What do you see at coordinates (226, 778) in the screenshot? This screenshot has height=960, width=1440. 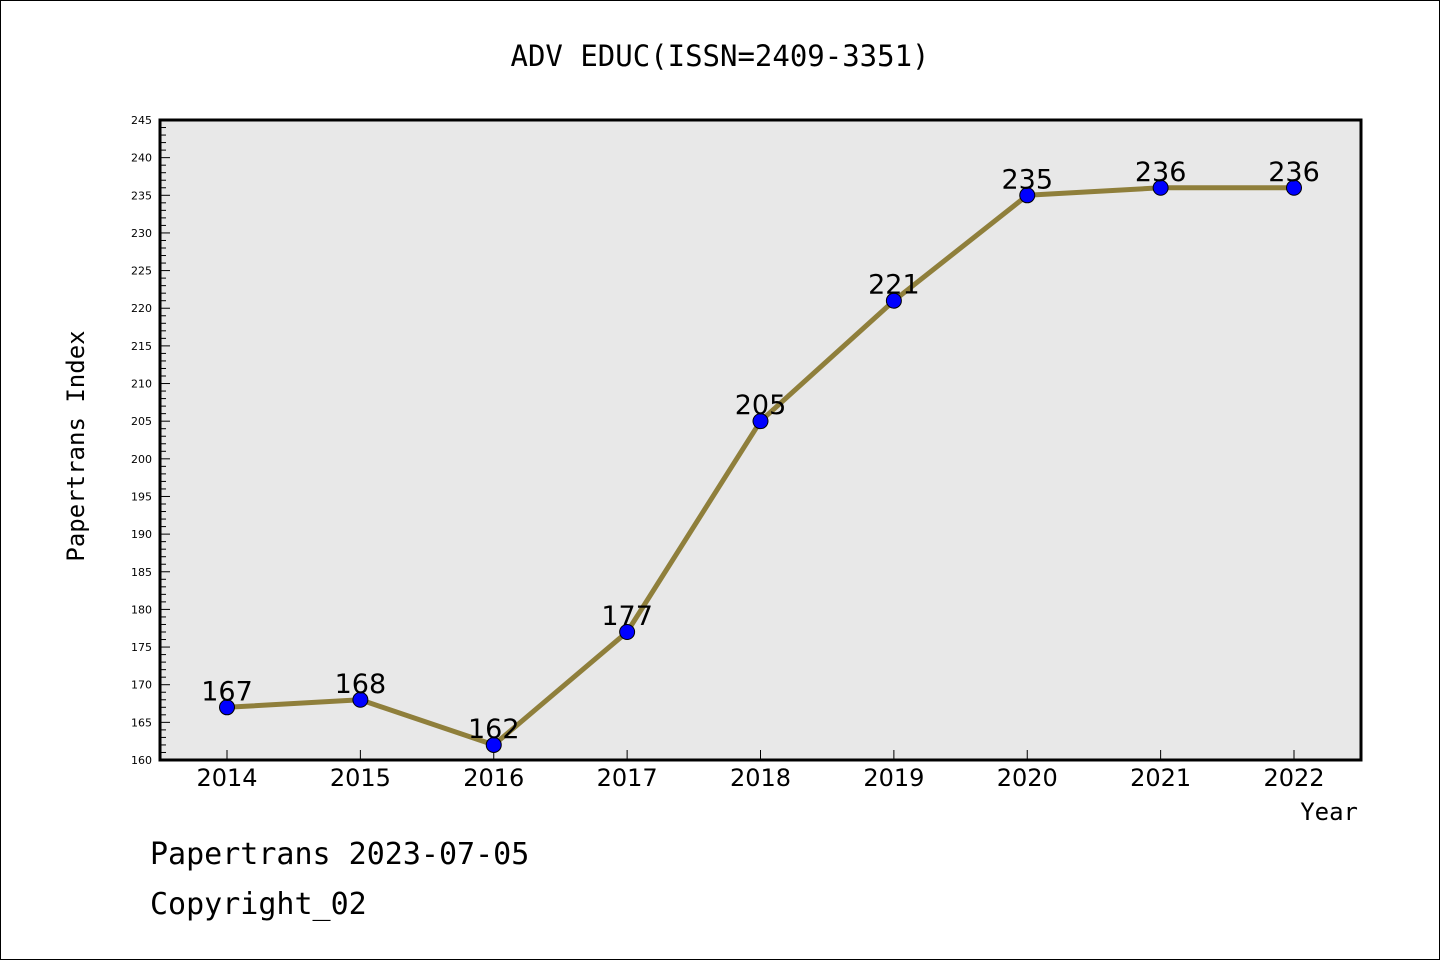 I see `x-tick-label: 2014` at bounding box center [226, 778].